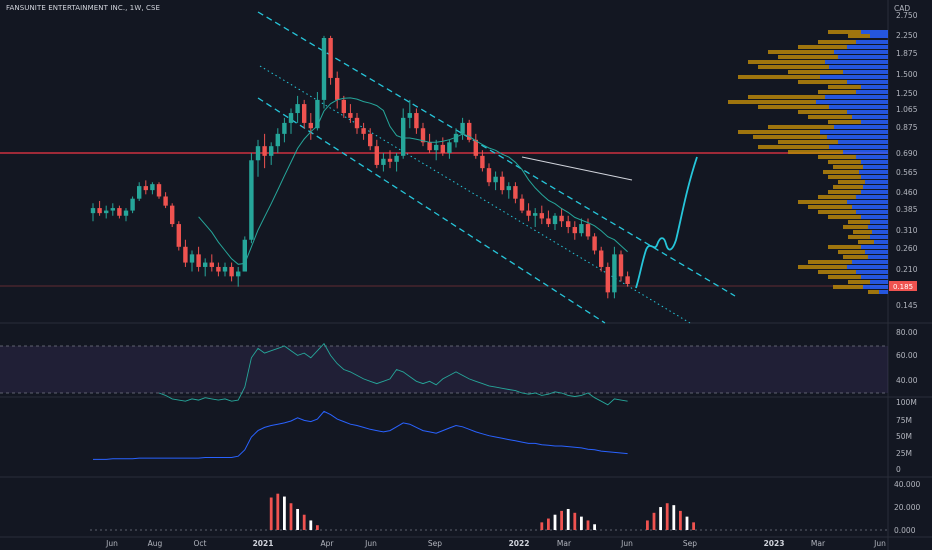  What do you see at coordinates (393, 374) in the screenshot?
I see `rsi-line` at bounding box center [393, 374].